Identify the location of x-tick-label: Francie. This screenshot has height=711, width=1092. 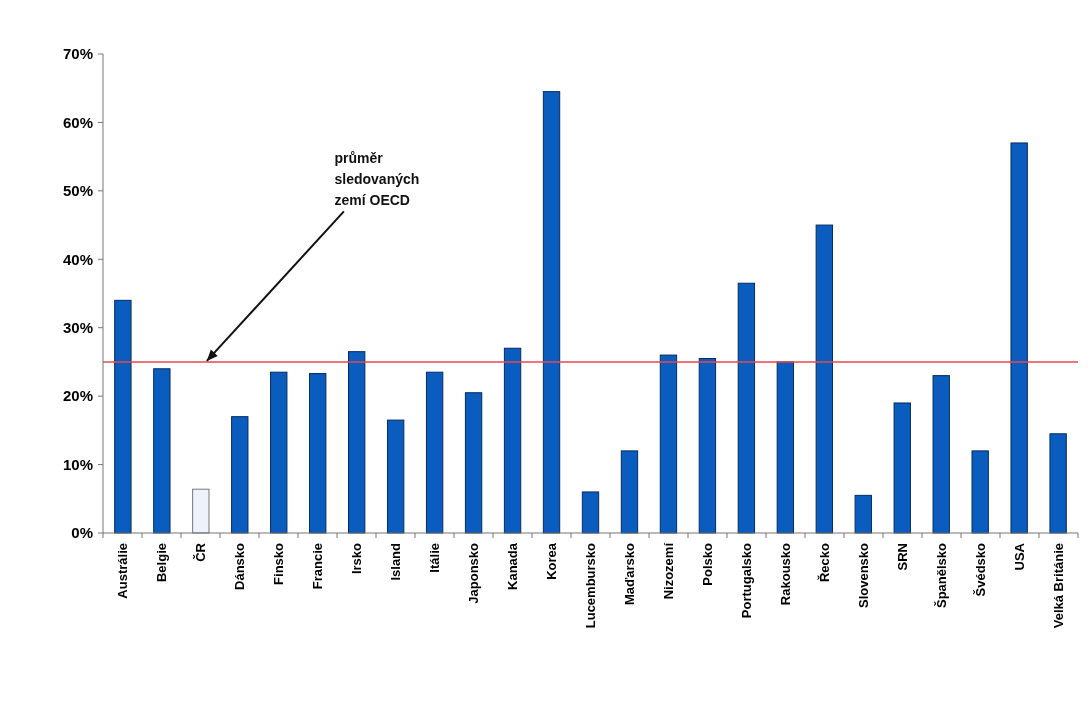
(318, 566).